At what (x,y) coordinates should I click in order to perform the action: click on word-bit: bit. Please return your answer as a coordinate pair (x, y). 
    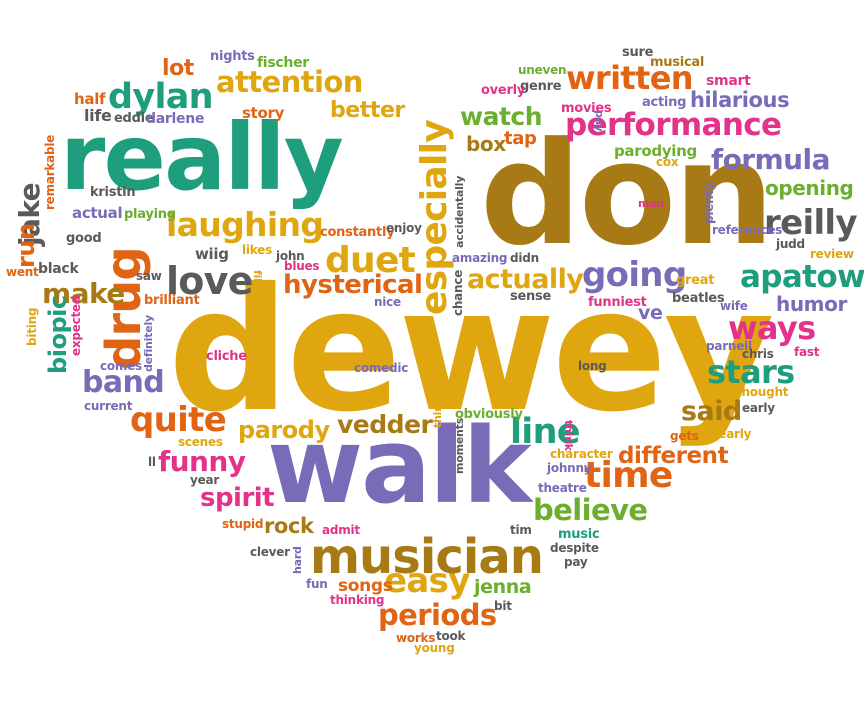
    Looking at the image, I should click on (503, 606).